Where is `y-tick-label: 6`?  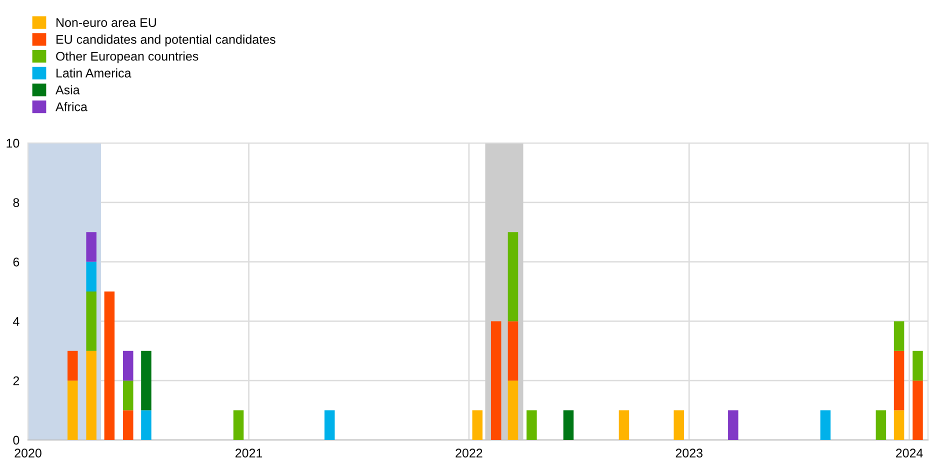
y-tick-label: 6 is located at coordinates (16, 262).